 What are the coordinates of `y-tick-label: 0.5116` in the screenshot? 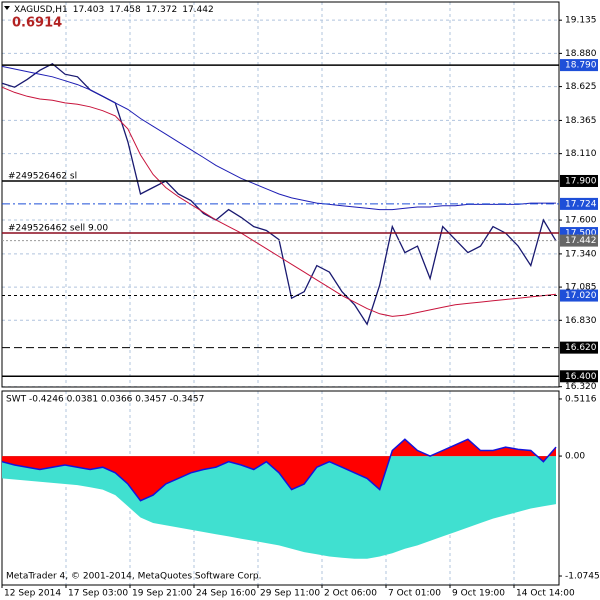 It's located at (581, 399).